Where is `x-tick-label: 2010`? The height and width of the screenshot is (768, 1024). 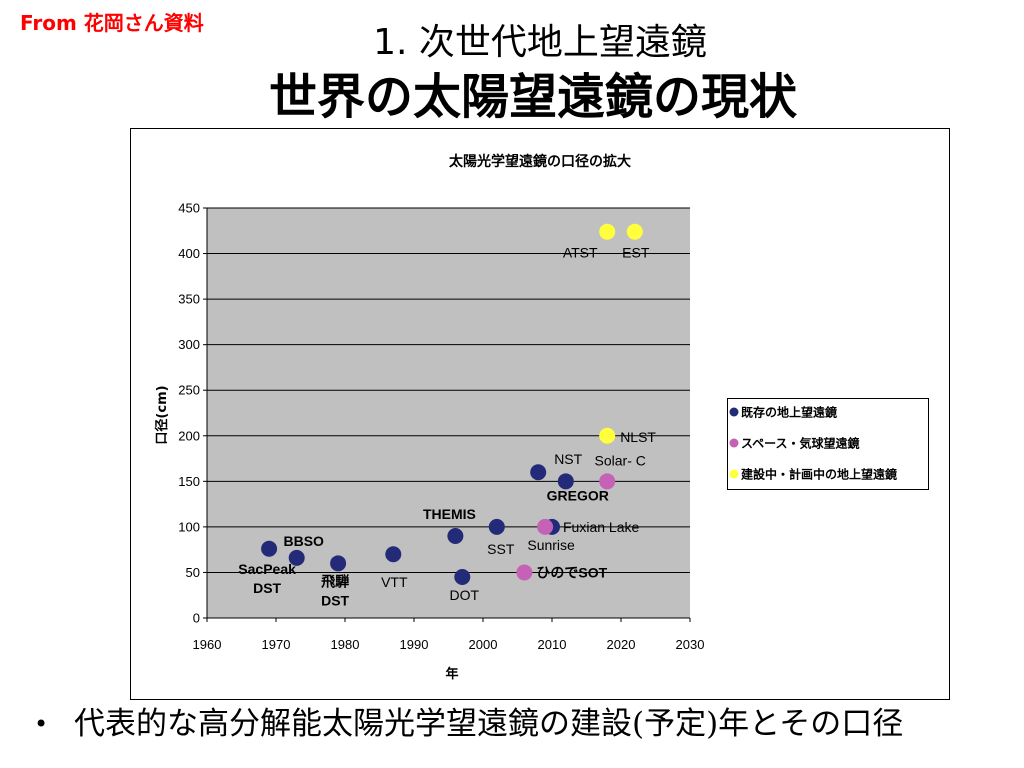 x-tick-label: 2010 is located at coordinates (552, 644).